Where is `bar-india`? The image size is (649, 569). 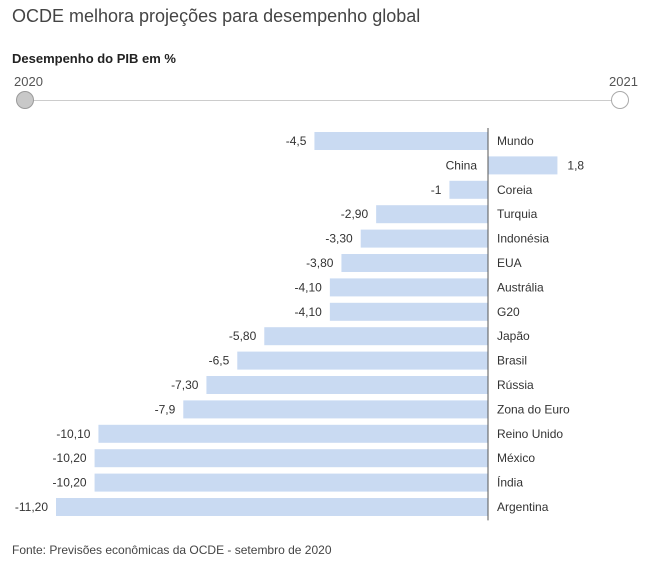
bar-india is located at coordinates (291, 482).